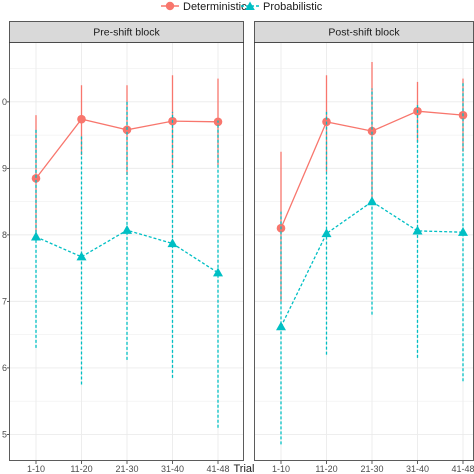 The width and height of the screenshot is (474, 474). I want to click on y-tick-label: 7, so click(4, 301).